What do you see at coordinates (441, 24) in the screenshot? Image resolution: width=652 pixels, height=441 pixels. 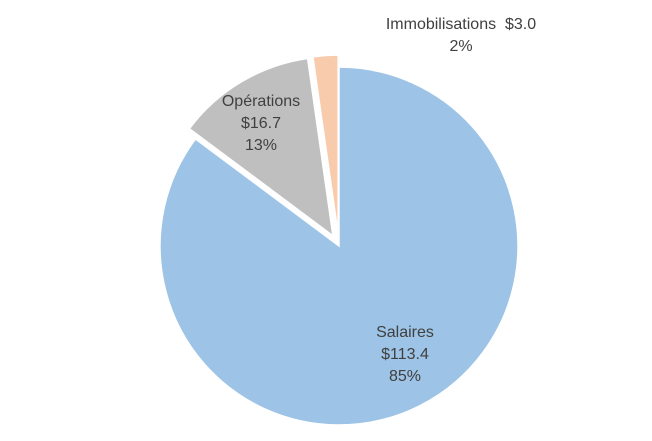 I see `slice-name-immobilisations: Immobilisations` at bounding box center [441, 24].